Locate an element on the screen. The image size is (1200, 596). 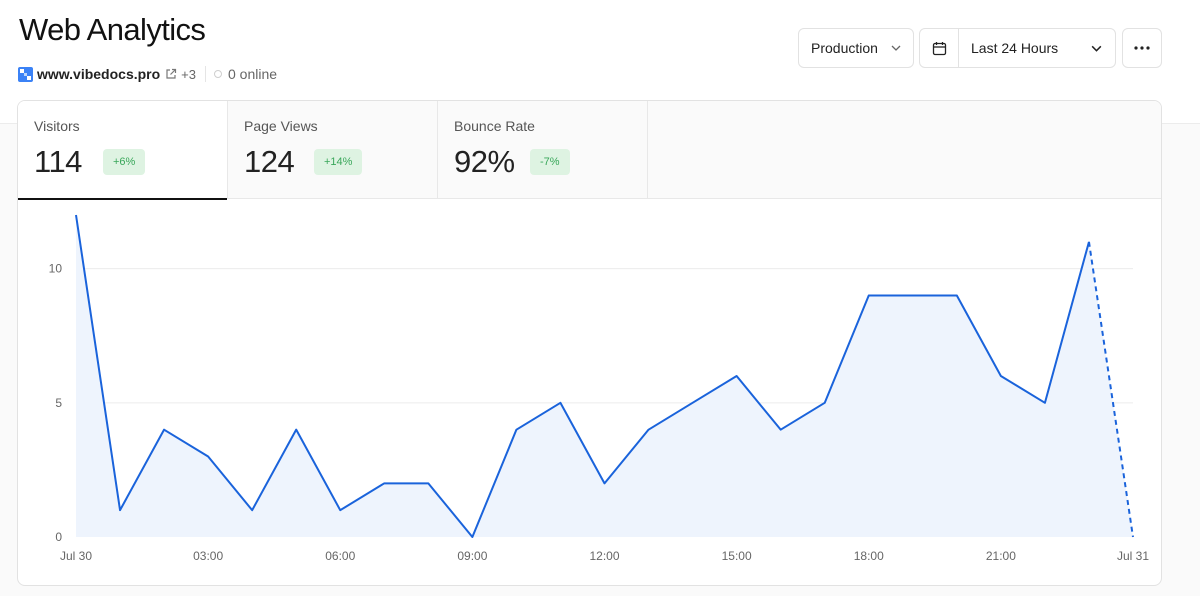
date-range-select: Last 24 Hours is located at coordinates (1017, 48).